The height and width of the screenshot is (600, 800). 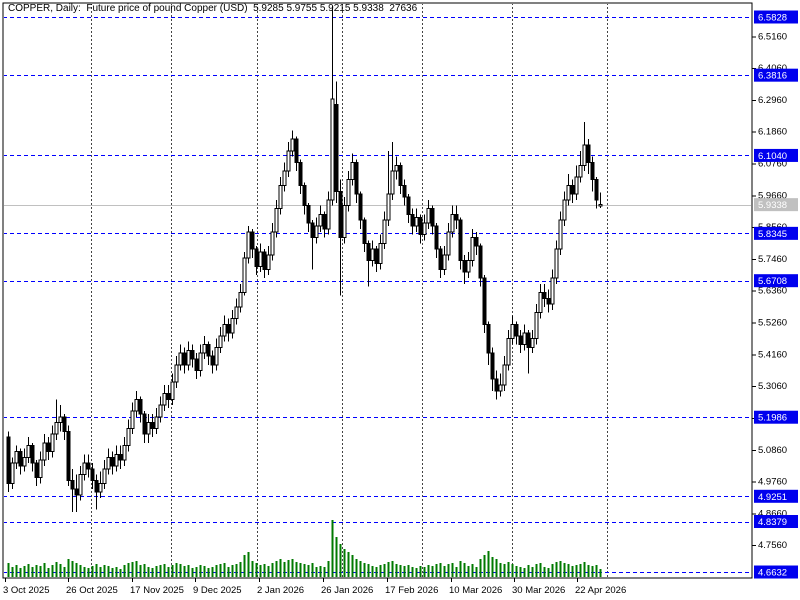 I want to click on date-tick-label: 26 Oct 2025, so click(x=92, y=590).